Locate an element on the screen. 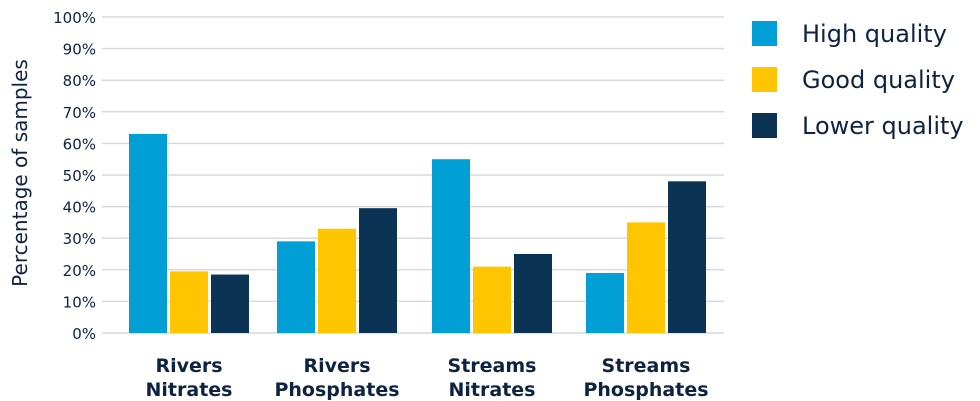  legend: High quality Good quality Lower quality is located at coordinates (858, 80).